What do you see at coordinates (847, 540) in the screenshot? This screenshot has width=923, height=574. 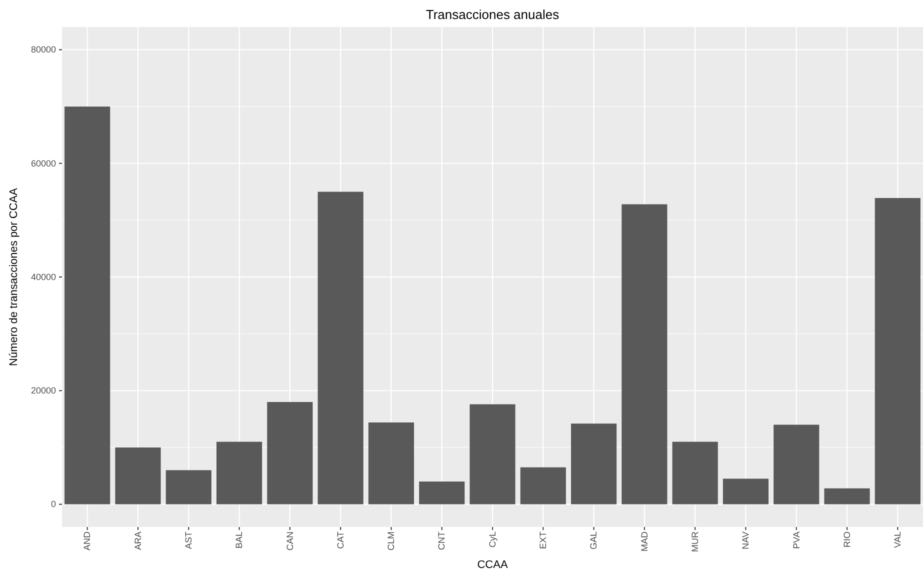 I see `x-tick-label: RIO` at bounding box center [847, 540].